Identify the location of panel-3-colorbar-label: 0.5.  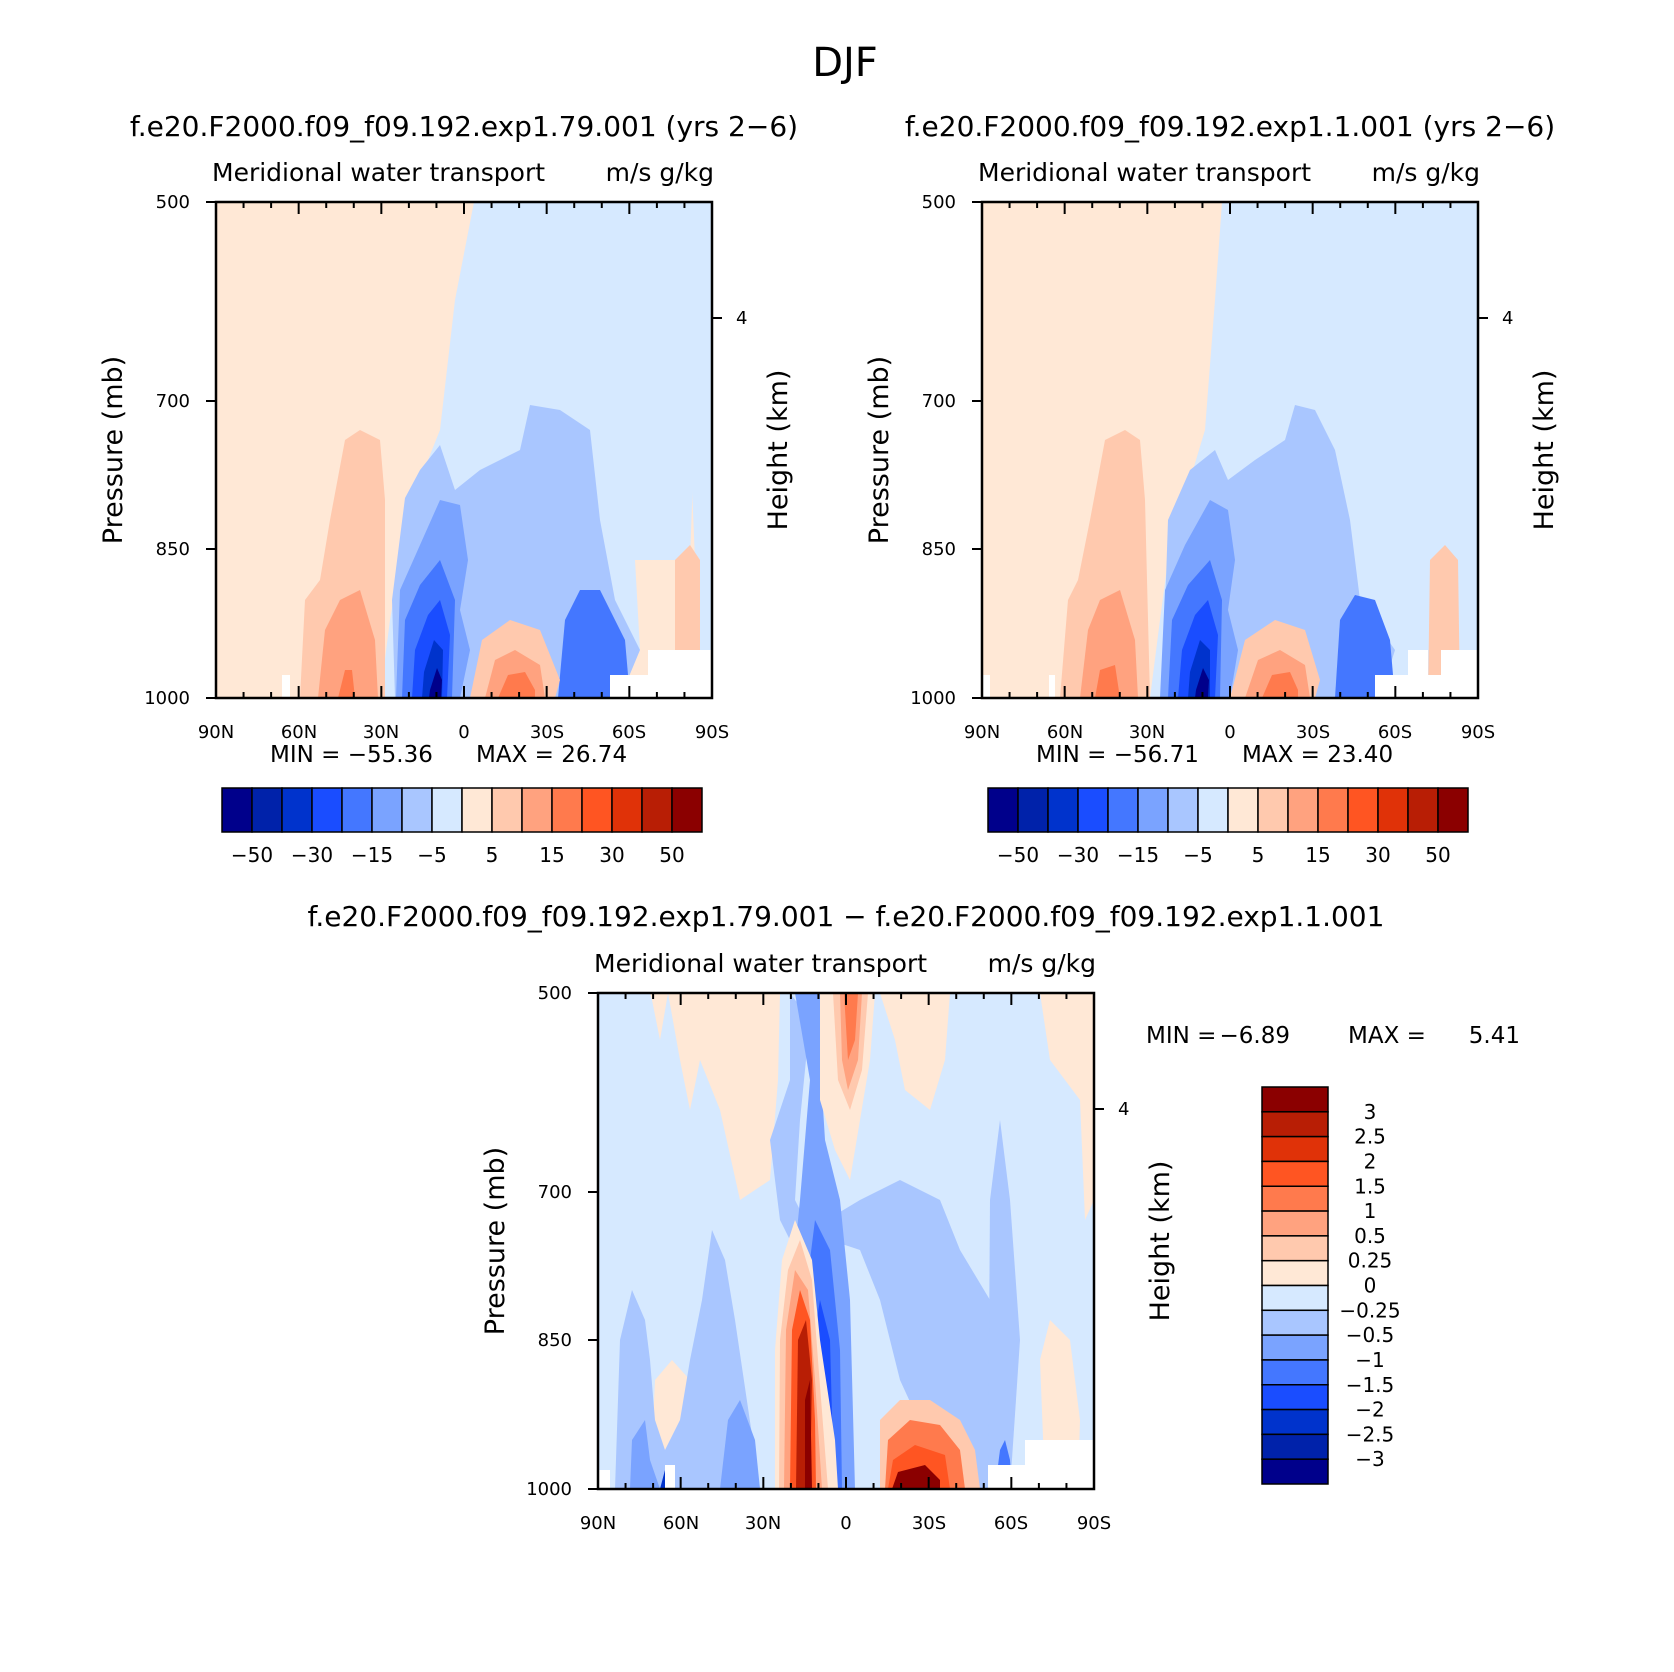
(1370, 1236).